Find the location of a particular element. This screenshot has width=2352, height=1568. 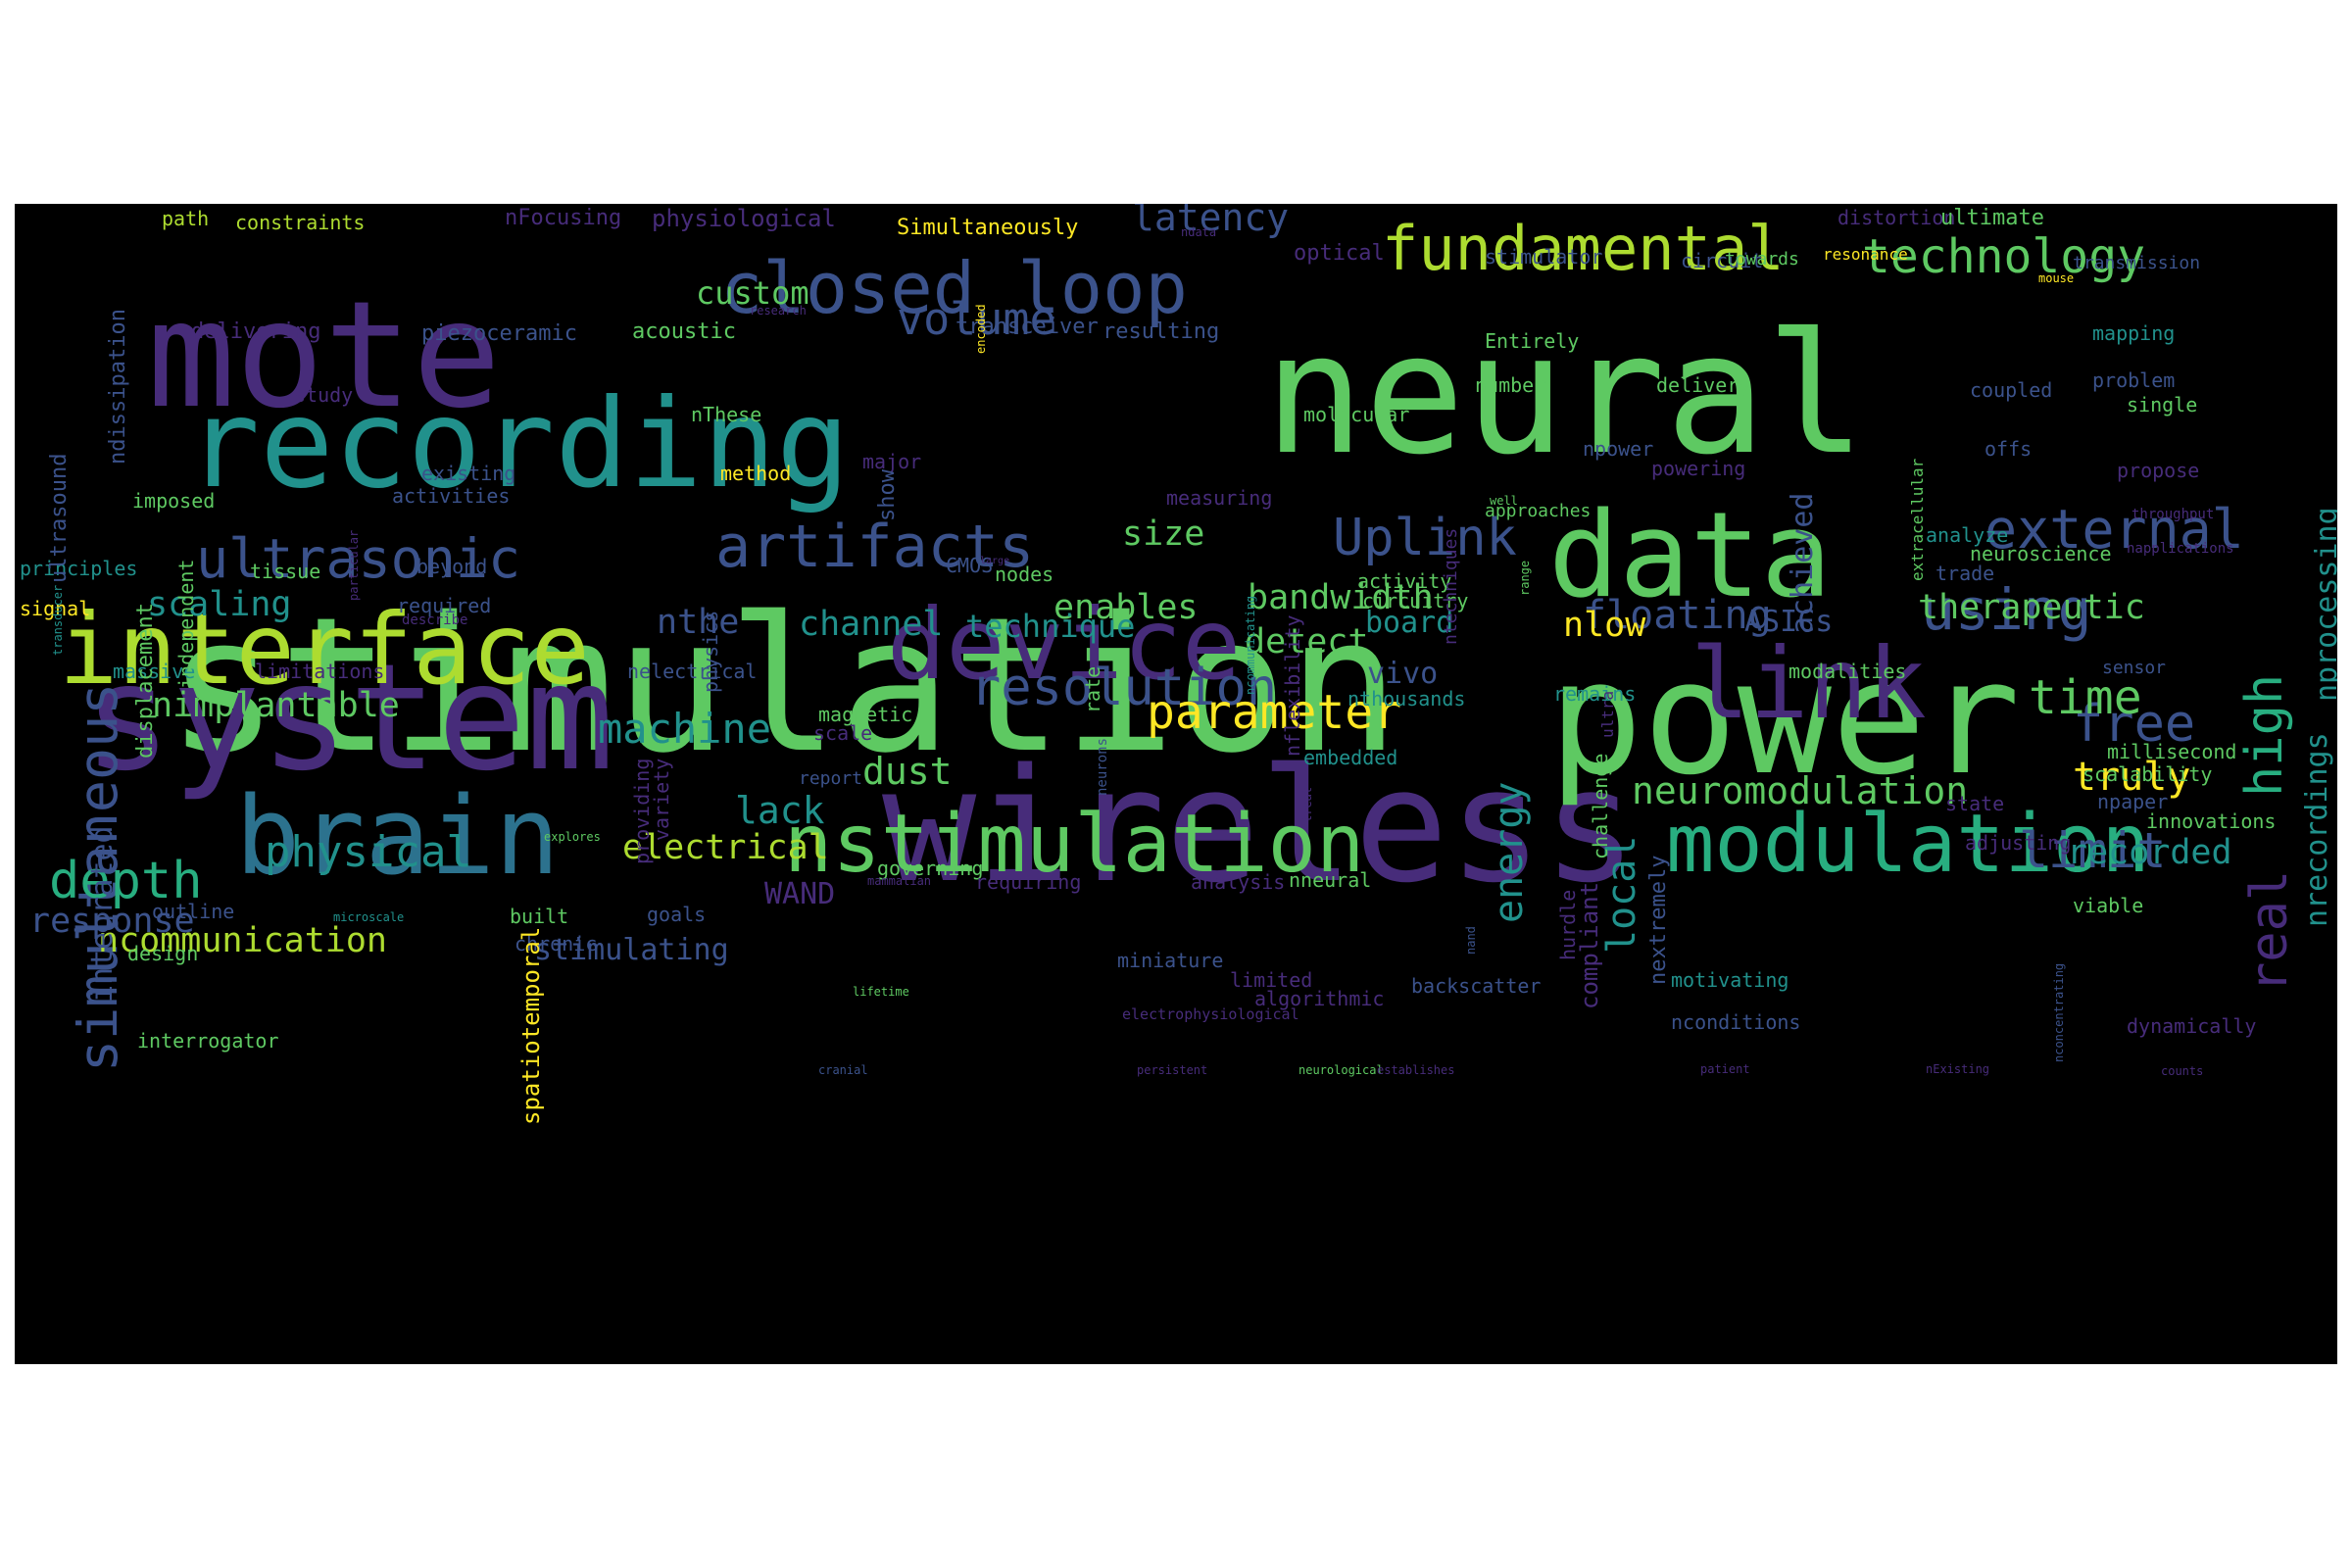

cloud-word: nThese is located at coordinates (726, 414).